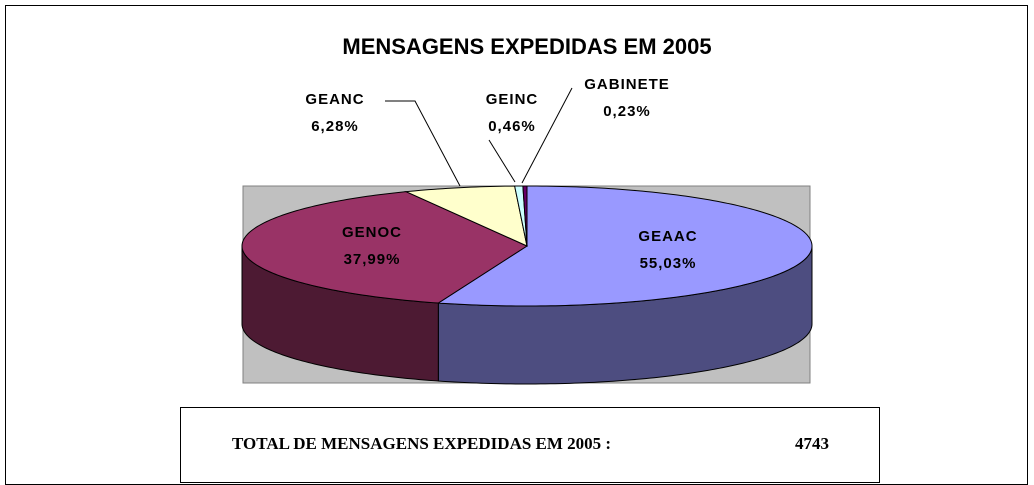 The image size is (1034, 485). I want to click on chart-title: MENSAGENS EXPEDIDAS EM 2005, so click(526, 46).